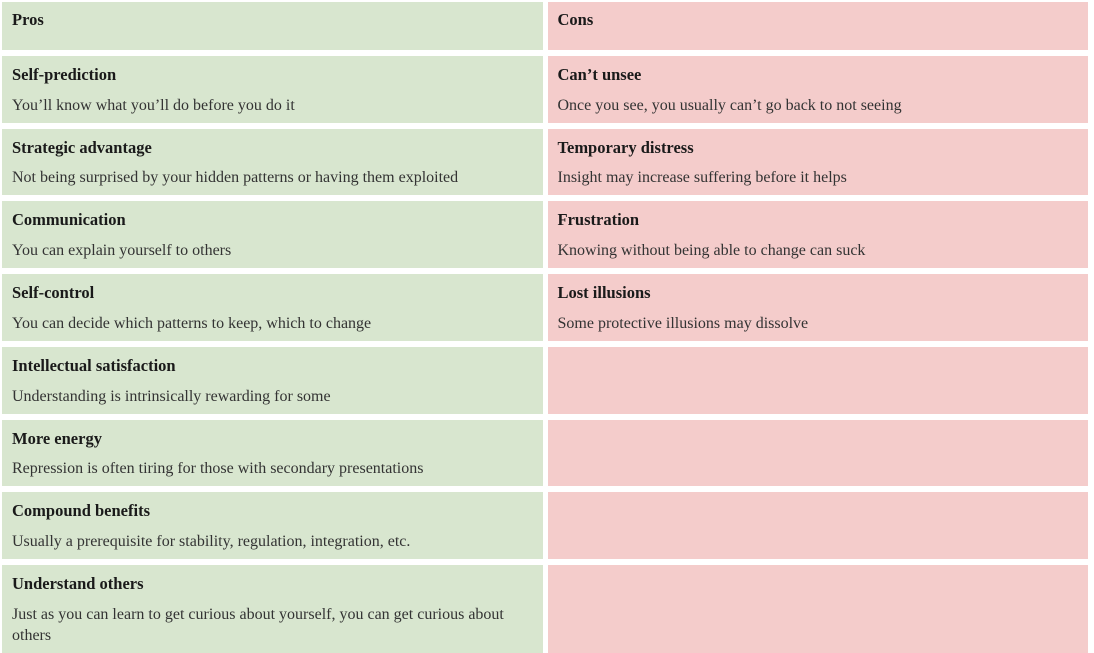  I want to click on cell-title: Strategic advantage, so click(82, 147).